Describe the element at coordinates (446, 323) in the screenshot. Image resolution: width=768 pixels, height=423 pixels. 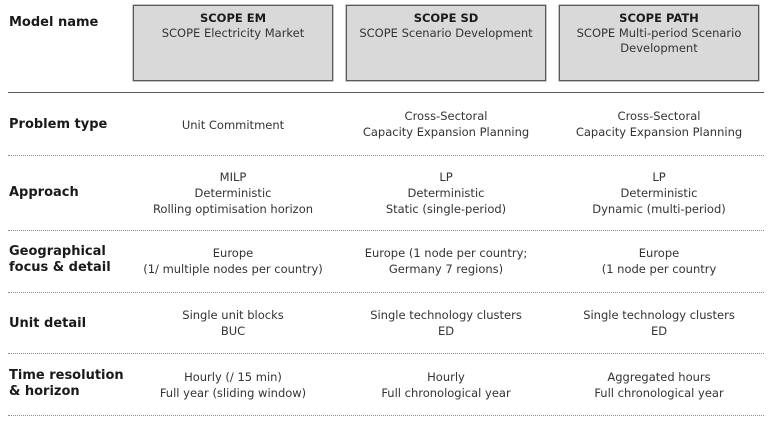
I see `cell-unit-sd: Single technology clusters ED` at that location.